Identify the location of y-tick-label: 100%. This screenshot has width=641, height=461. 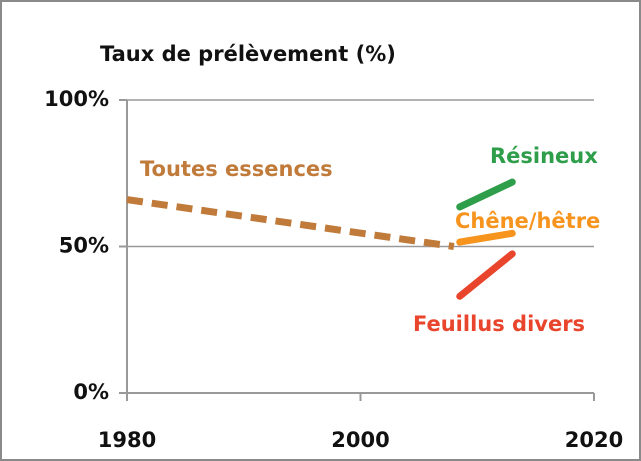
(76, 99).